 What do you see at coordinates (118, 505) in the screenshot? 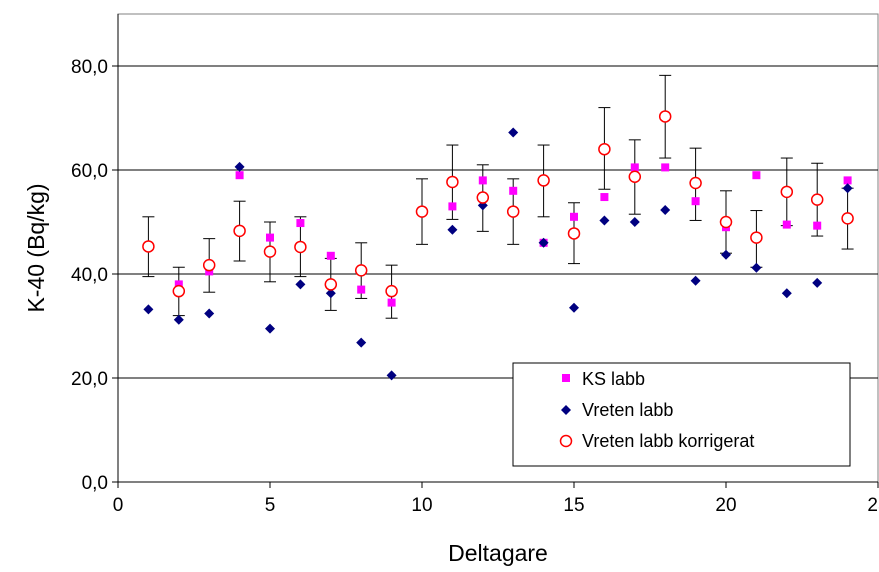
I see `x-tick-label: 0` at bounding box center [118, 505].